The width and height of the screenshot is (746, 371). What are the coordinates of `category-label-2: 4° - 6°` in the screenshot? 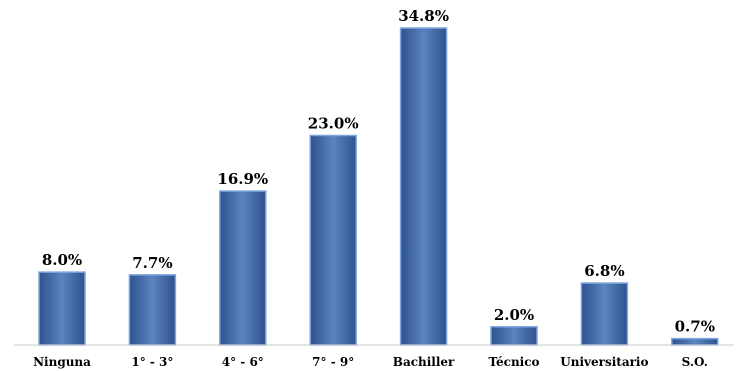 It's located at (243, 362).